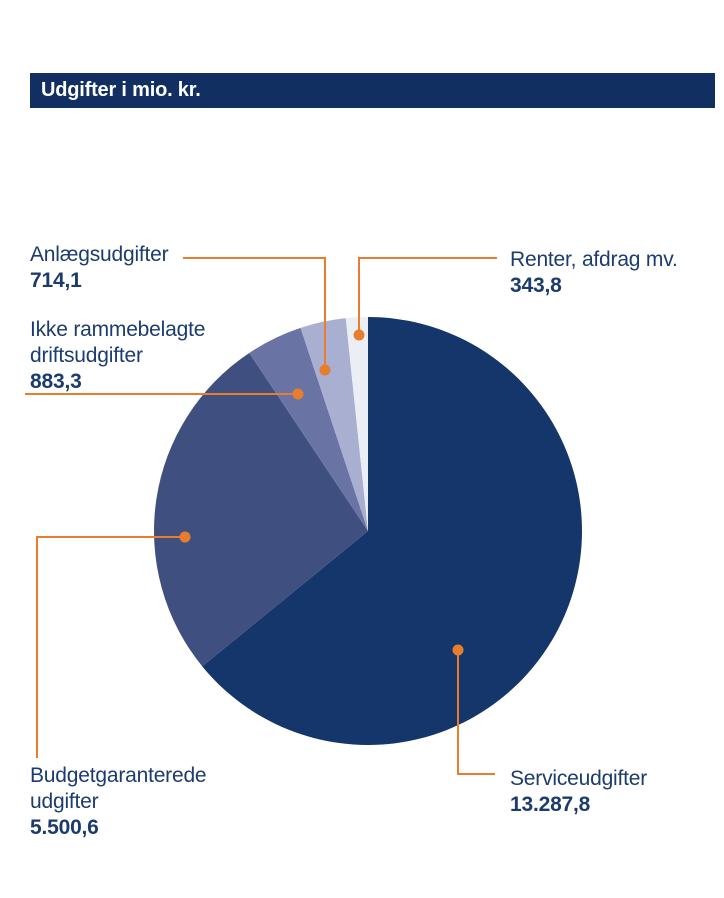 The width and height of the screenshot is (724, 898). Describe the element at coordinates (427, 296) in the screenshot. I see `callout-line-renter-afdrag-mv` at that location.